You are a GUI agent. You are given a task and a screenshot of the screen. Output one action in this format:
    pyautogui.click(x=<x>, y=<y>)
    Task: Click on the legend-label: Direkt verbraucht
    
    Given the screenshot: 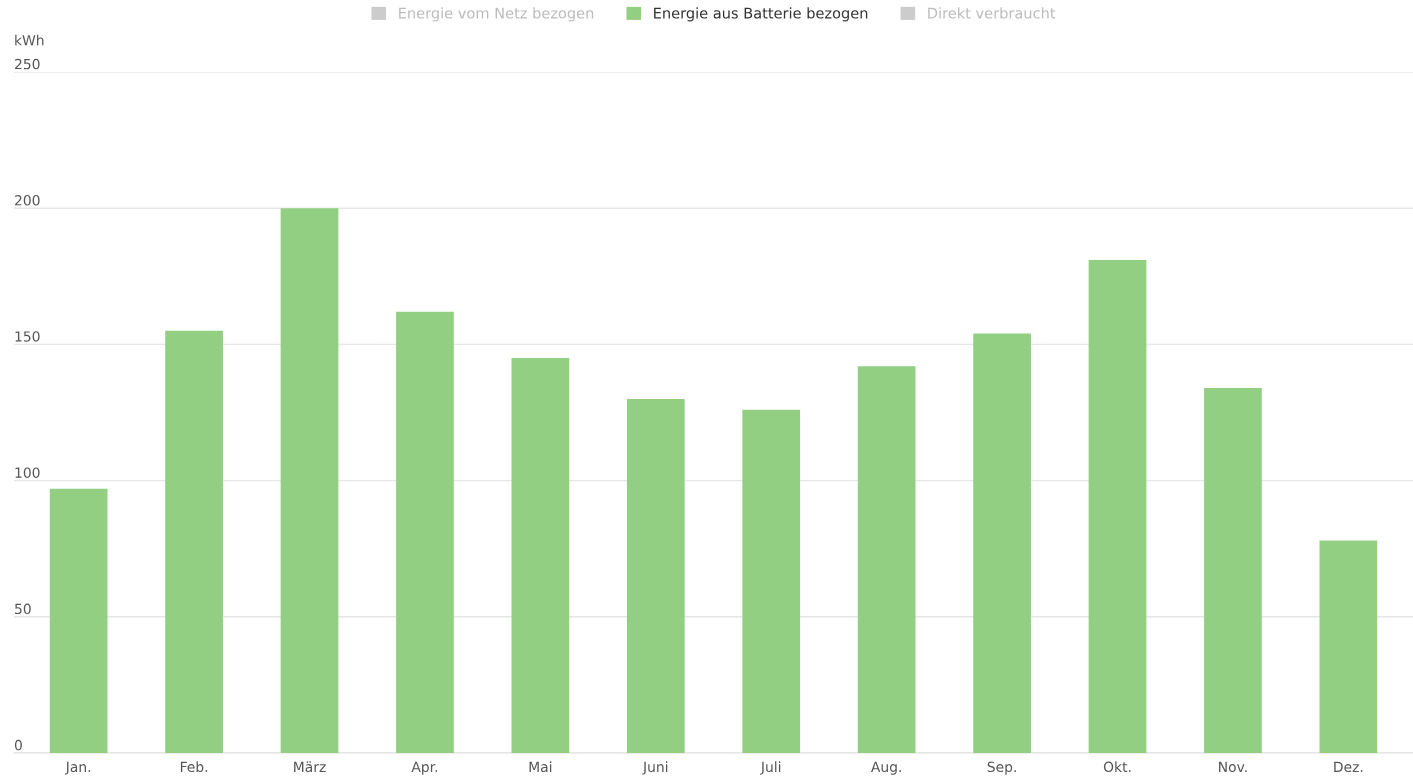 What is the action you would take?
    pyautogui.click(x=992, y=13)
    